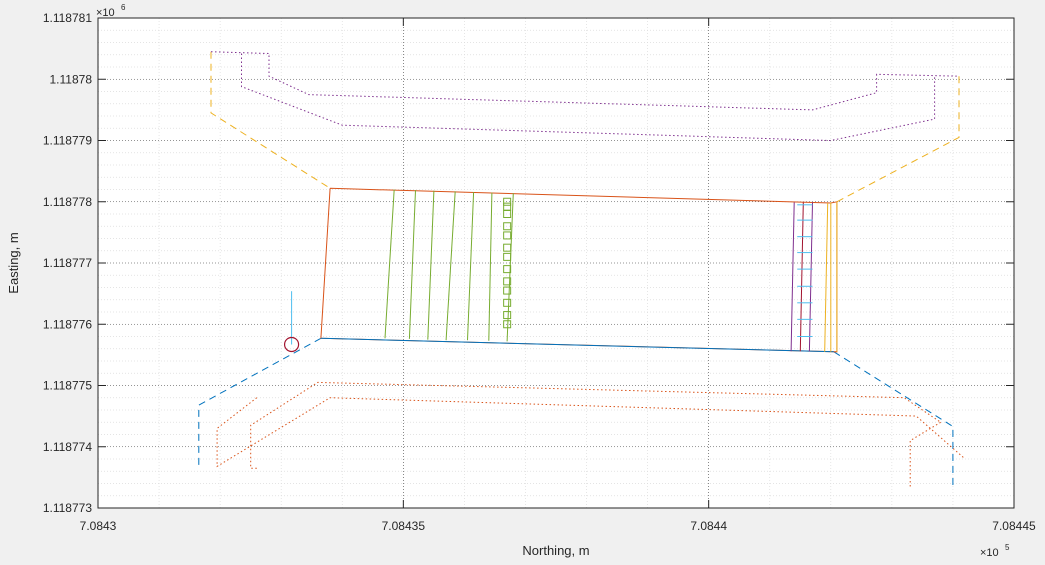 This screenshot has width=1045, height=565. Describe the element at coordinates (1014, 526) in the screenshot. I see `x-tick-label: 7.08445` at that location.